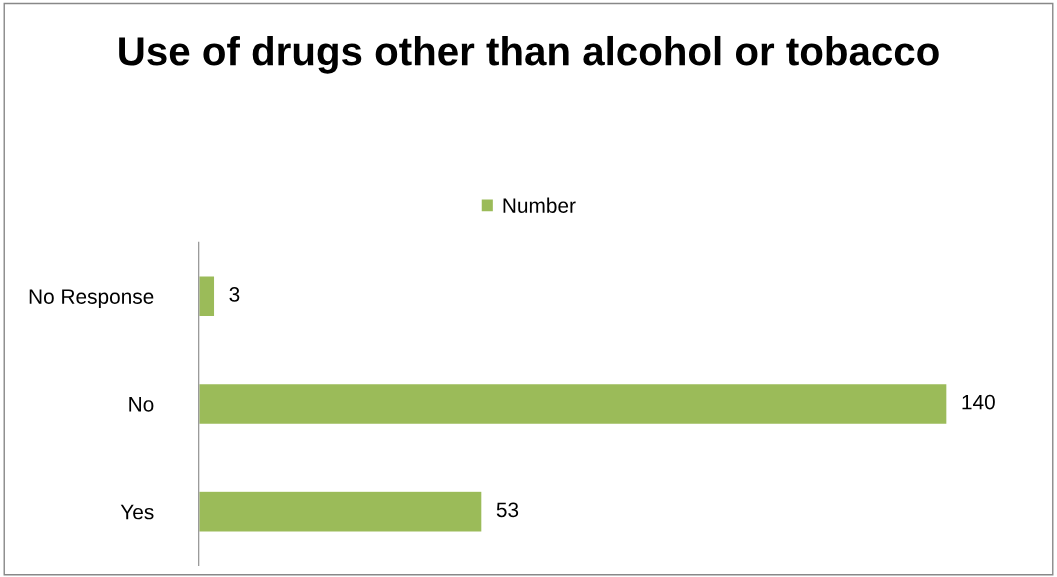 The image size is (1057, 577). I want to click on chart-title: Use of drugs other than alcohol or tobacco, so click(529, 54).